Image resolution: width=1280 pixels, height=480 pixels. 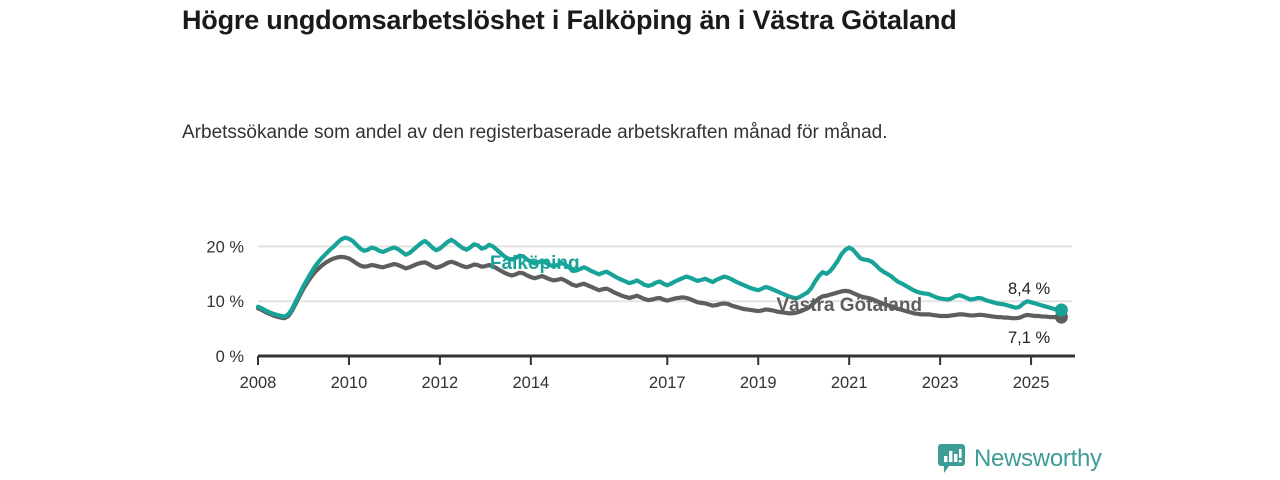 I want to click on series-lines, so click(x=659, y=278).